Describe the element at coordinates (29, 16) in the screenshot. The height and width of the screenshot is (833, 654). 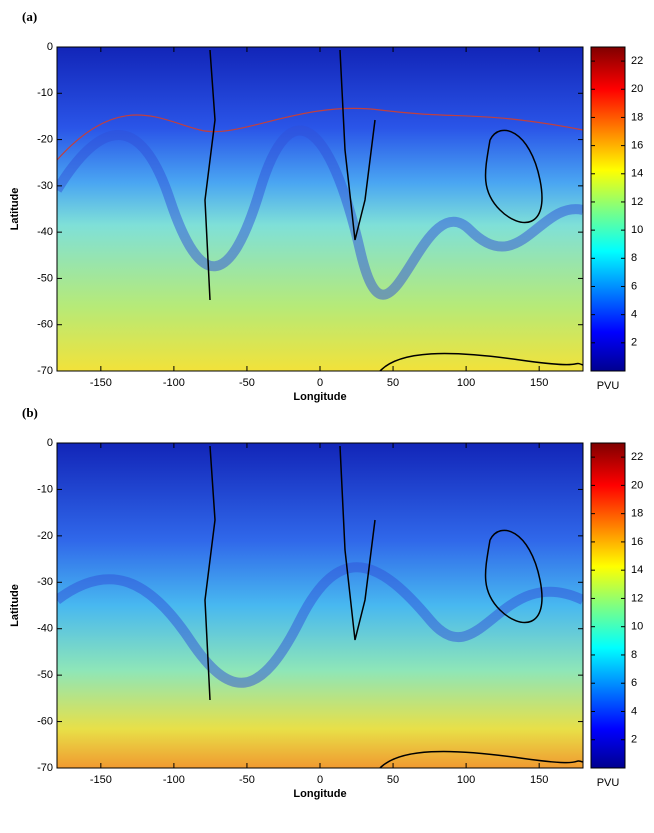
I see `panel-label: (a)` at that location.